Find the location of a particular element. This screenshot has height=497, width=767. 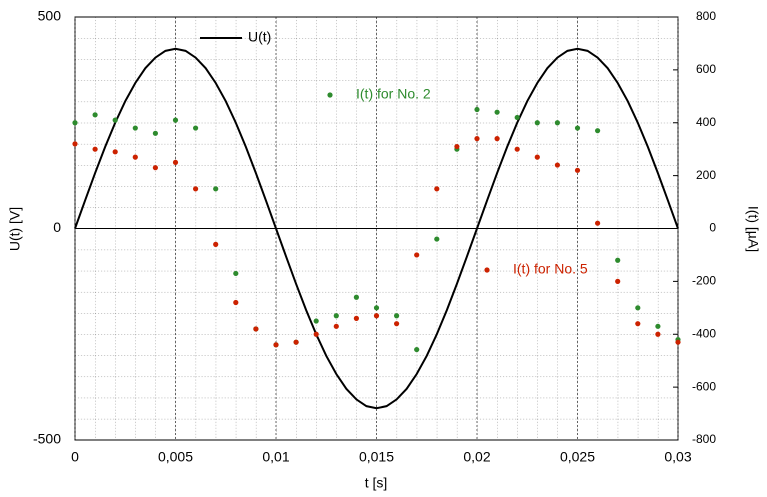

y2-tick-label: 0 is located at coordinates (712, 228).